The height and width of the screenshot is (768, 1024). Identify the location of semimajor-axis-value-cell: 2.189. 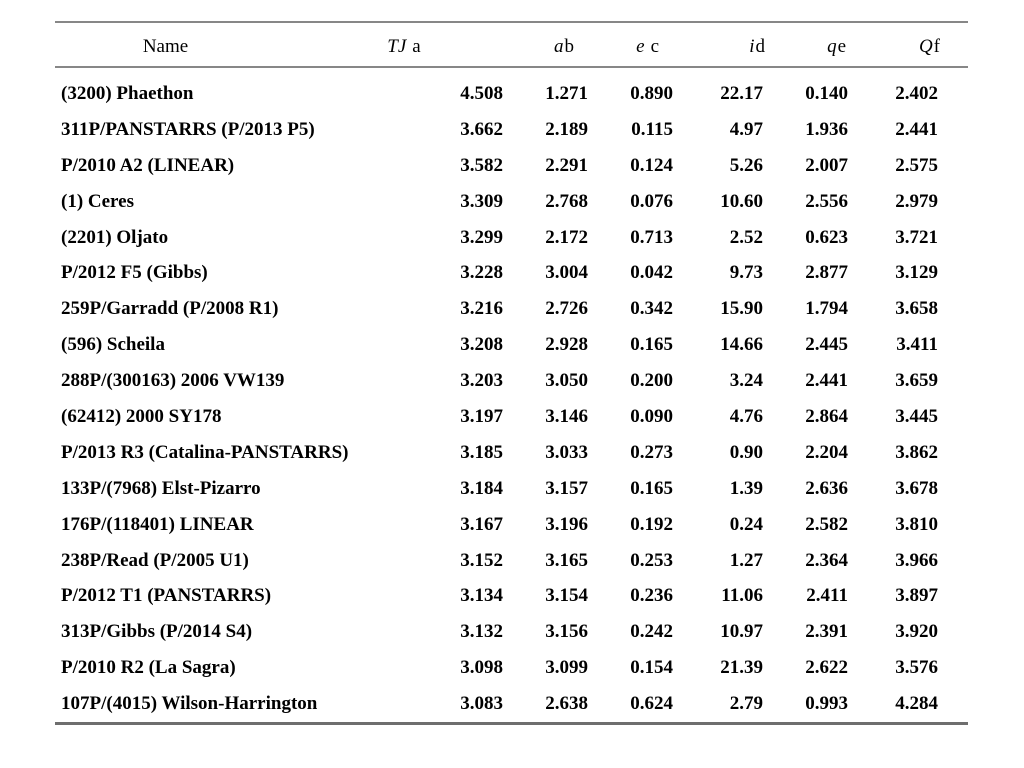
(566, 129).